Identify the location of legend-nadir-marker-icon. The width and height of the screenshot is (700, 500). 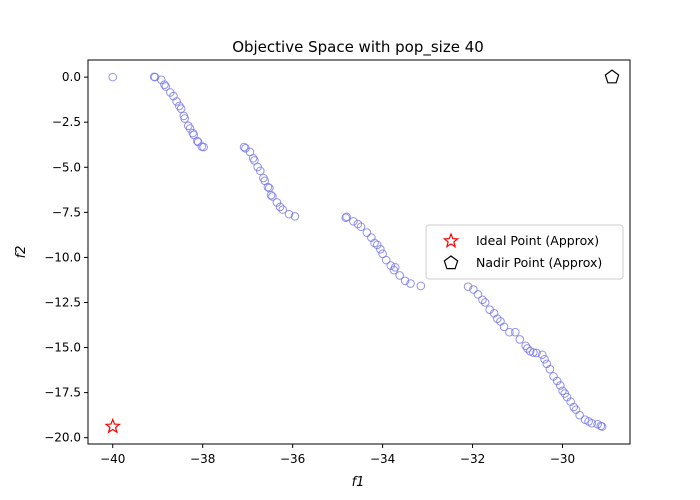
(451, 262).